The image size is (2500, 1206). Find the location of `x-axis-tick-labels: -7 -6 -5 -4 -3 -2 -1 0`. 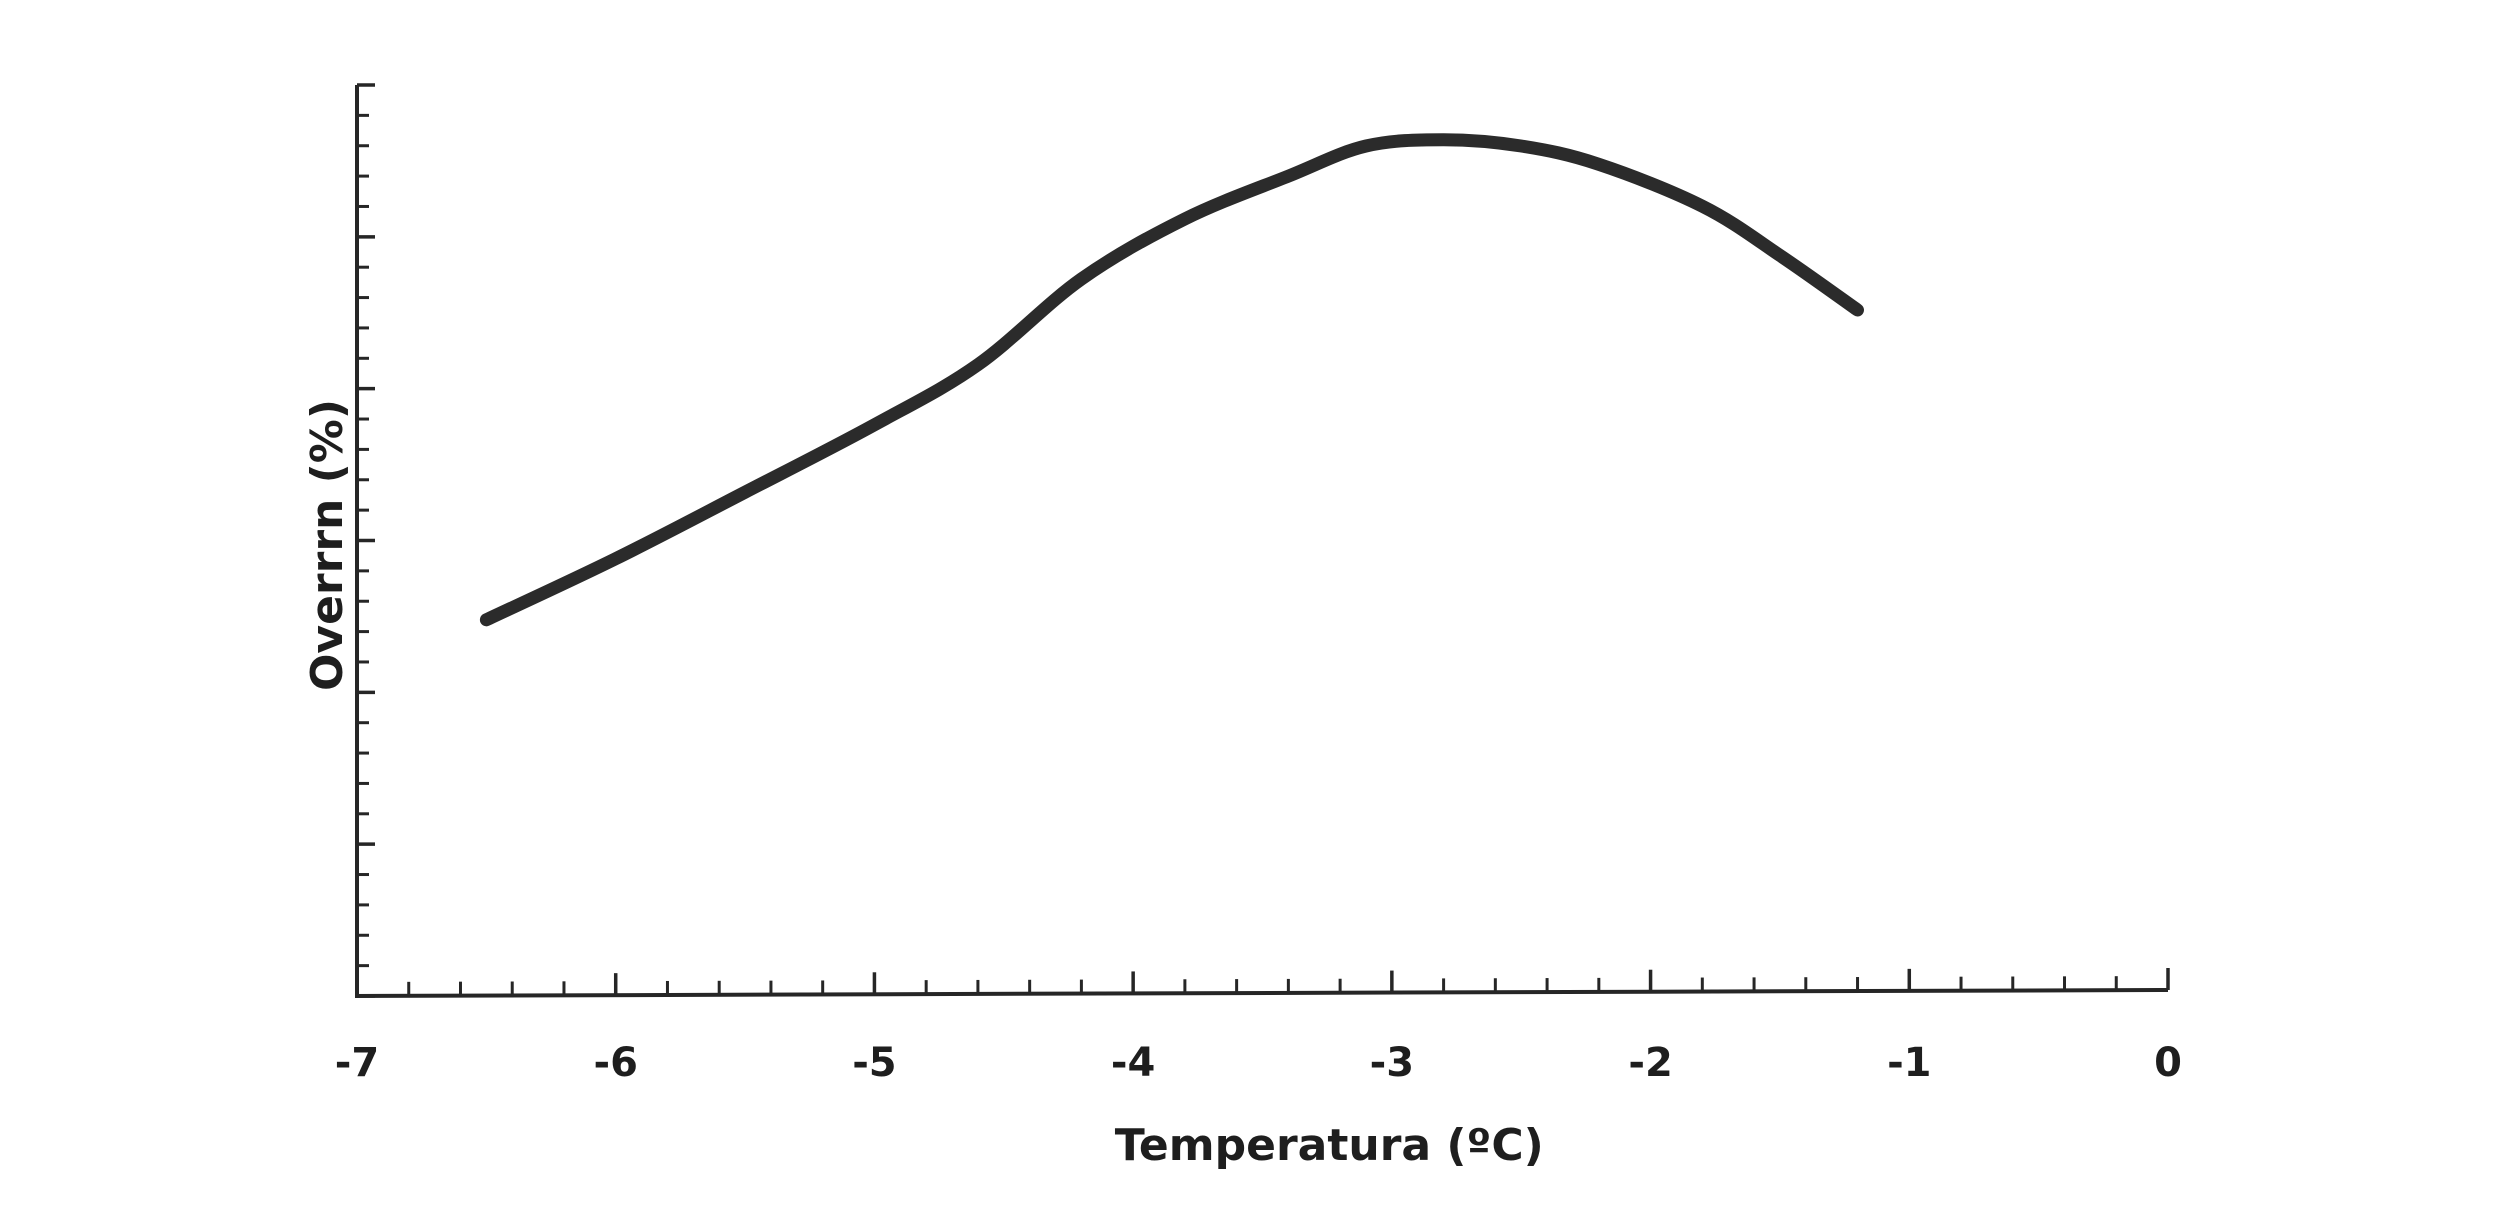

x-axis-tick-labels: -7 -6 -5 -4 -3 -2 -1 0 is located at coordinates (1258, 1063).